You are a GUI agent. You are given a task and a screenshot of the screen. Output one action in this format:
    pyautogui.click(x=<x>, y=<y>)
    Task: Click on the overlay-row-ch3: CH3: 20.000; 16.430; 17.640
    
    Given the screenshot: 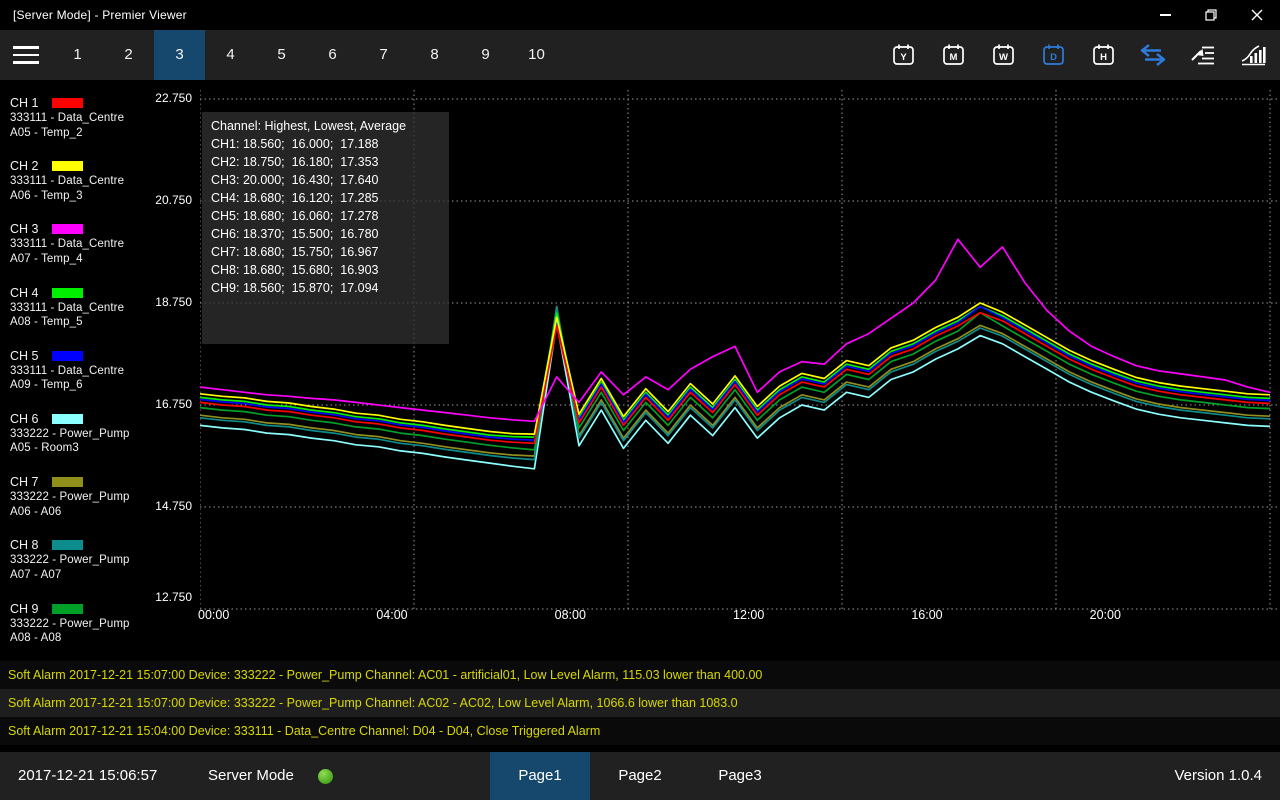 What is the action you would take?
    pyautogui.click(x=295, y=180)
    